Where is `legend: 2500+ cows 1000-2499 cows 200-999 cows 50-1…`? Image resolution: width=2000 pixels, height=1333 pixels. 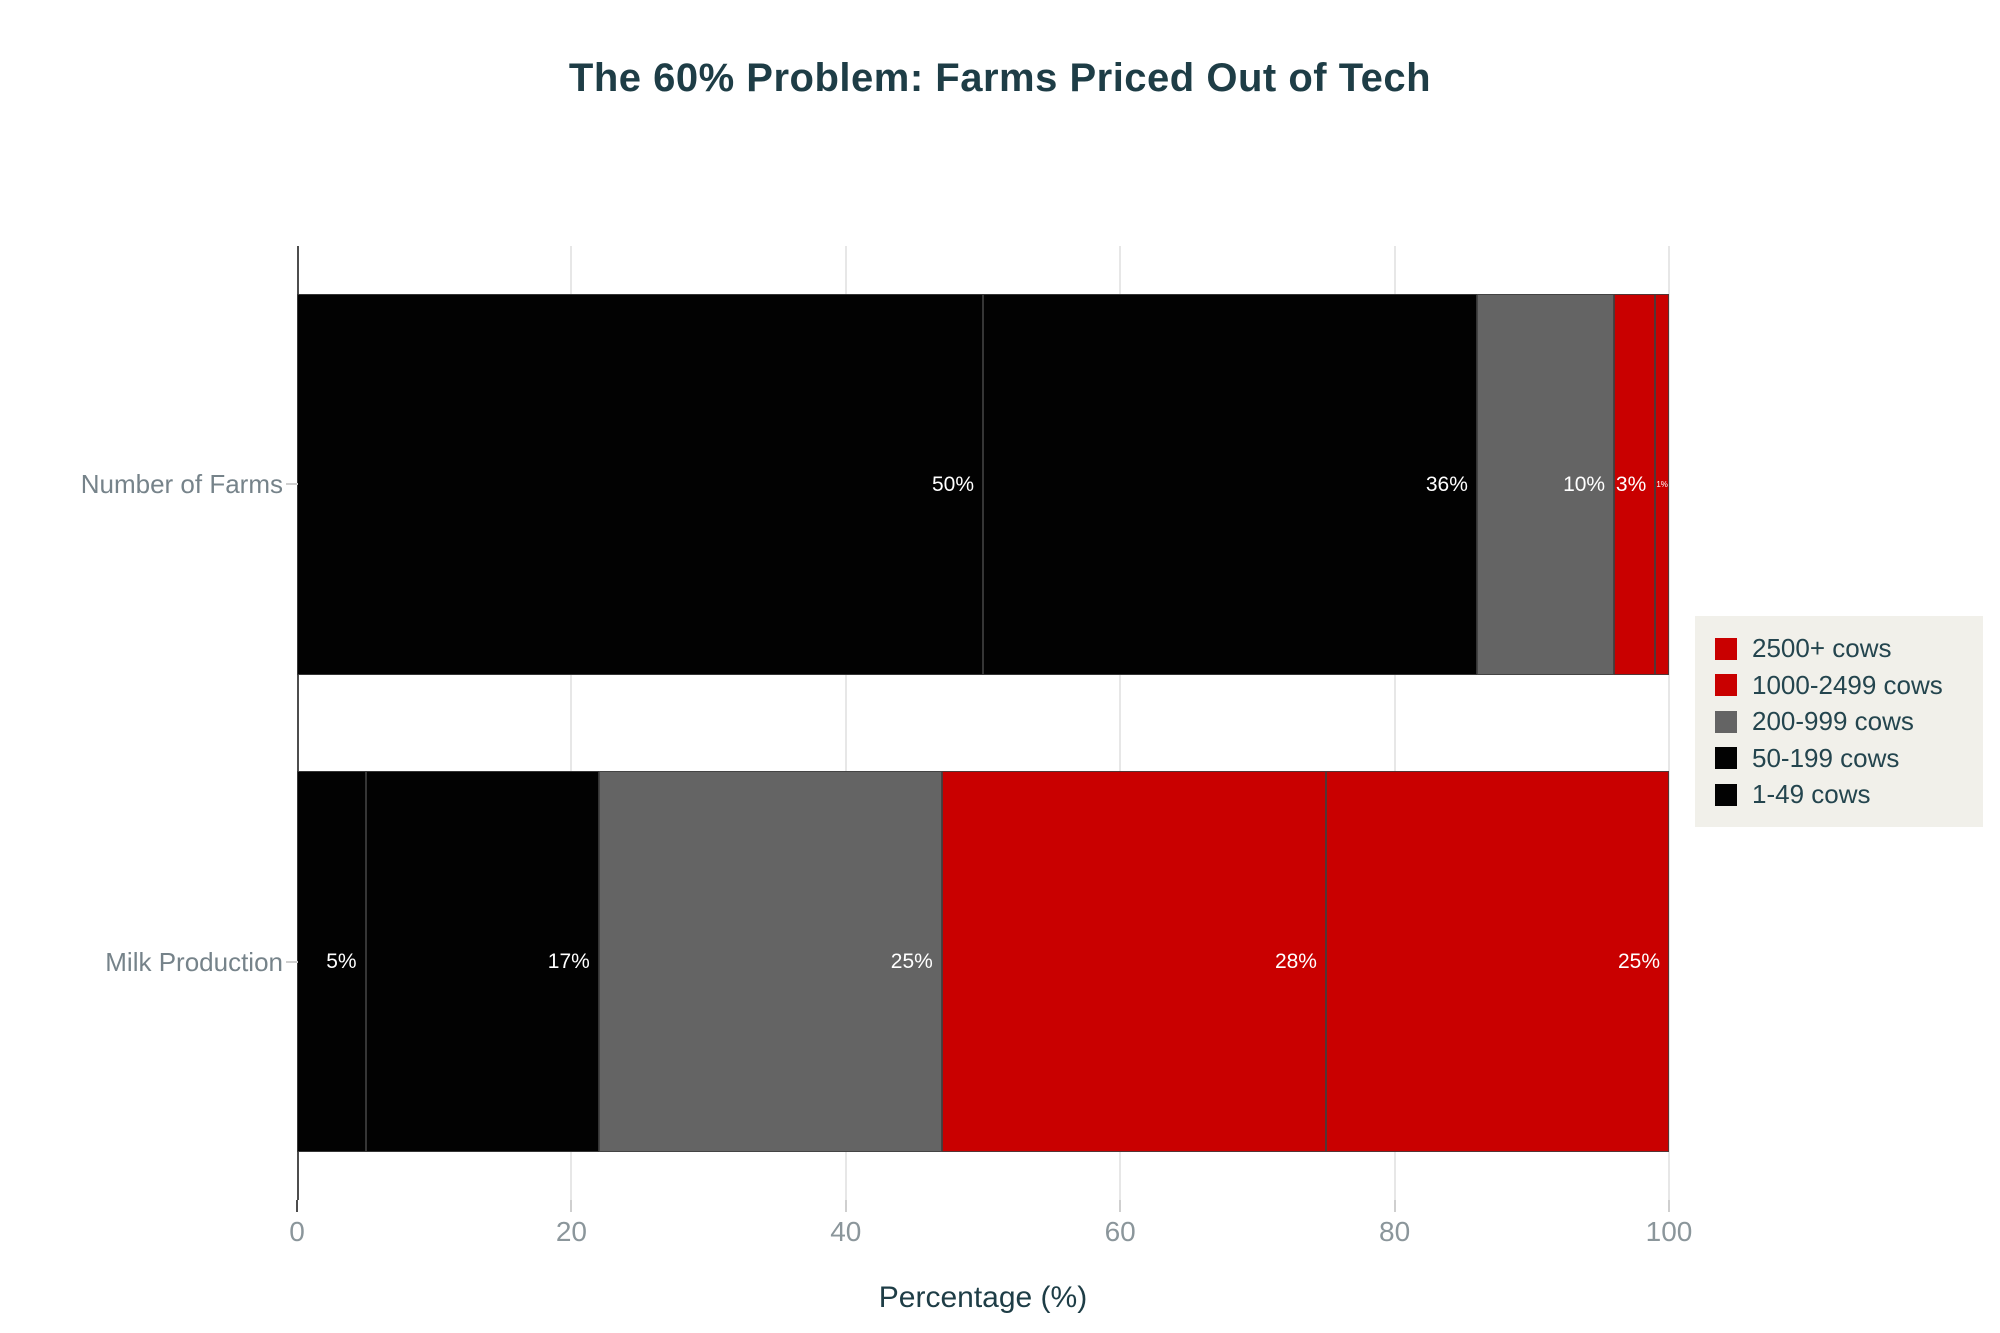
legend: 2500+ cows 1000-2499 cows 200-999 cows 50-1… is located at coordinates (1839, 721).